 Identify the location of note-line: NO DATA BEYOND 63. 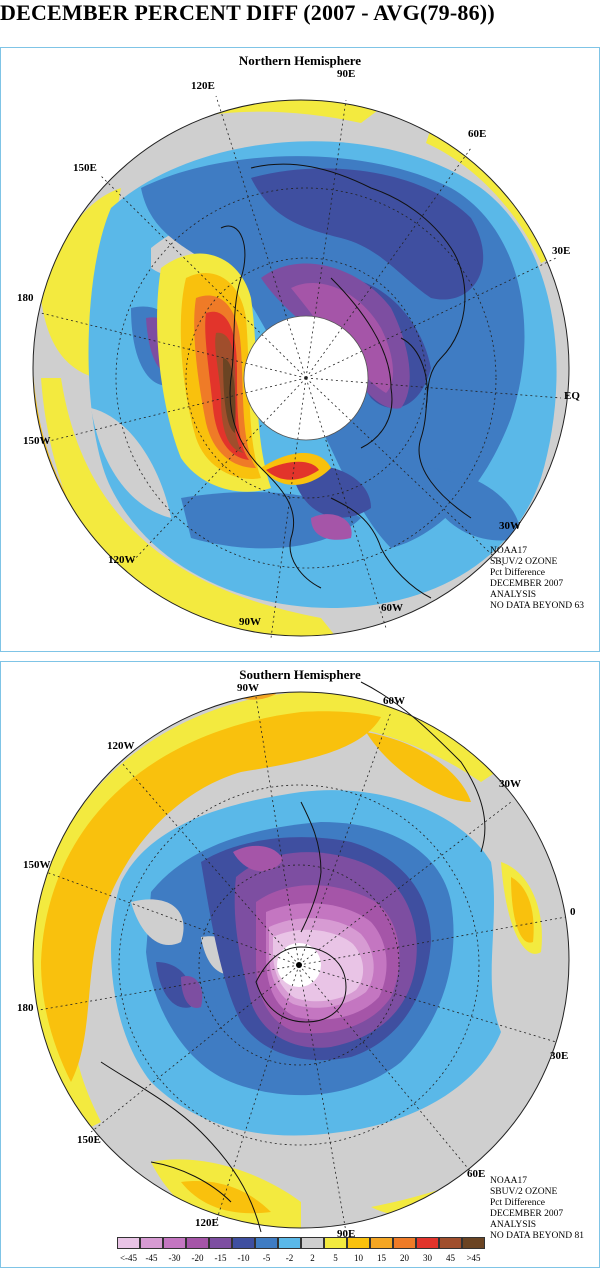
(537, 606).